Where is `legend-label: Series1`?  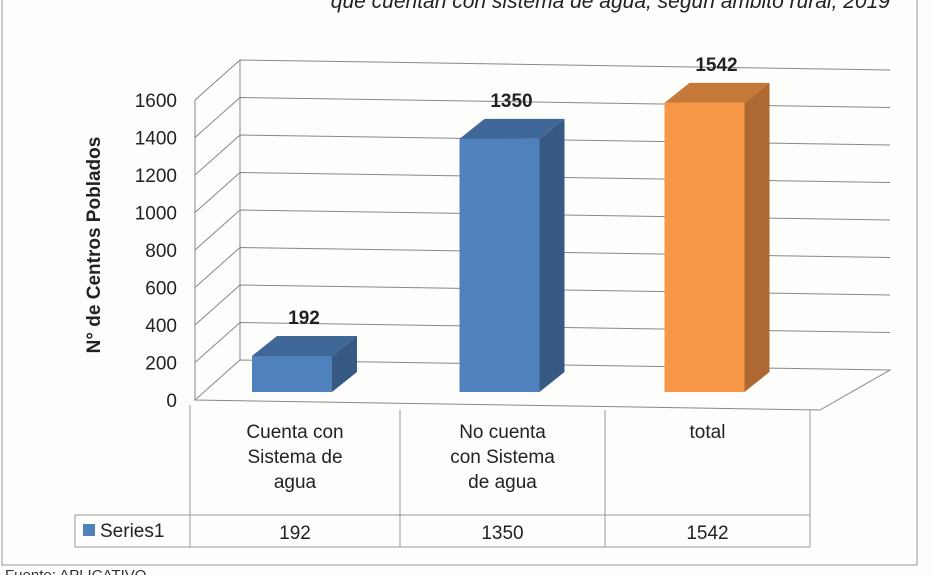 legend-label: Series1 is located at coordinates (132, 531).